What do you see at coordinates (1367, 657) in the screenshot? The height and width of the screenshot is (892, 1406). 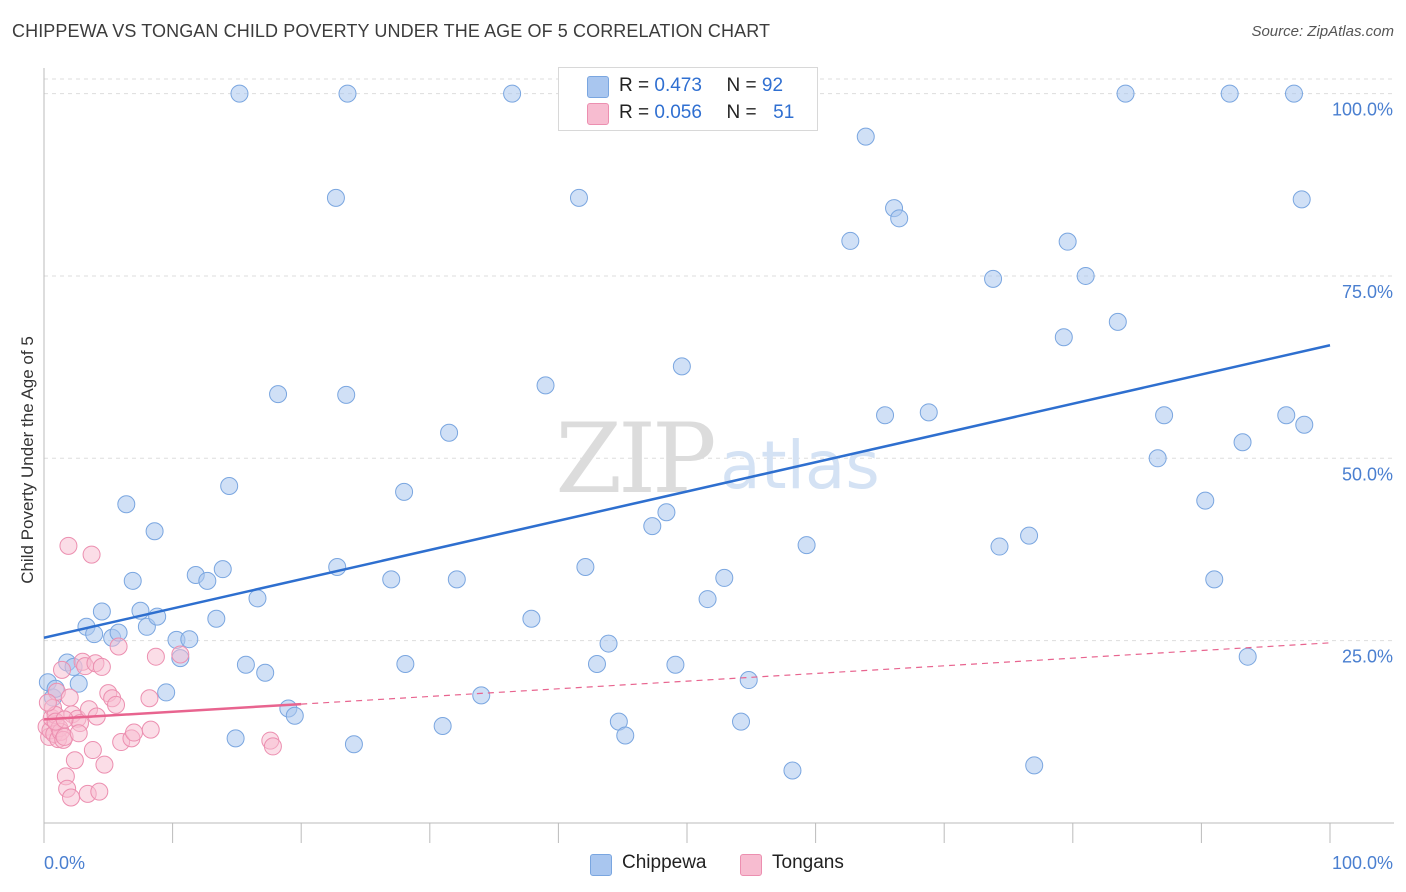 I see `y-tick-label: 25.0%` at bounding box center [1367, 657].